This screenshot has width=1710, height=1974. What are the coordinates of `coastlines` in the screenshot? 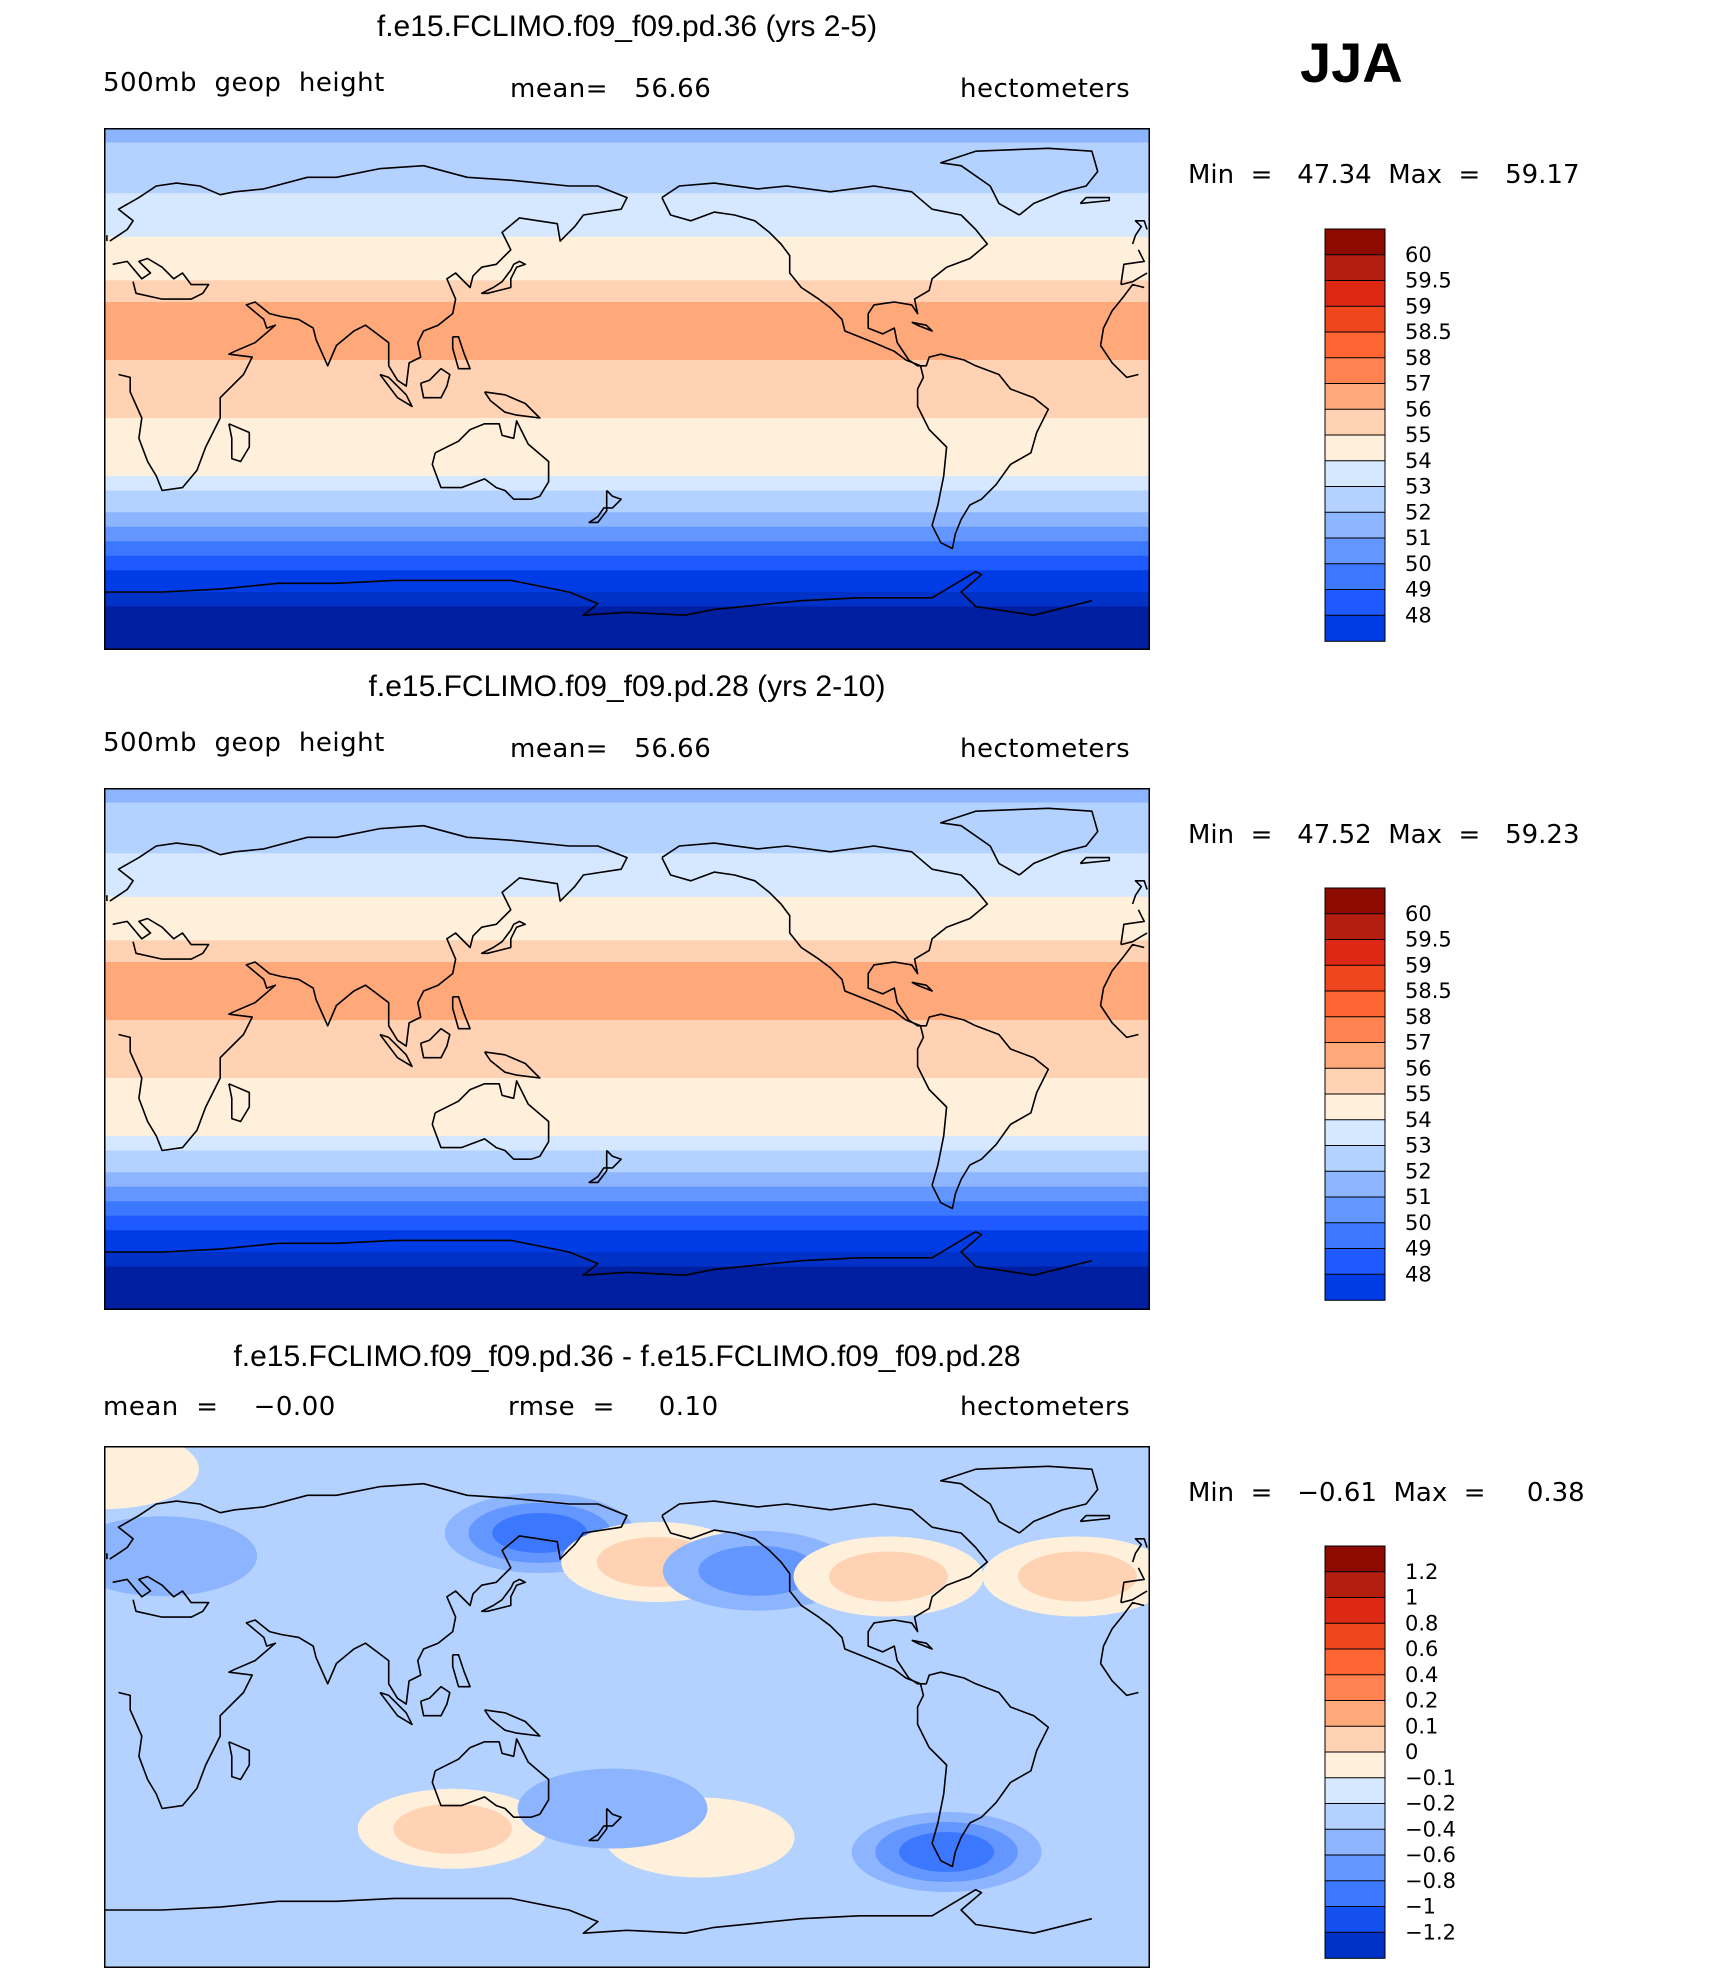 It's located at (626, 1041).